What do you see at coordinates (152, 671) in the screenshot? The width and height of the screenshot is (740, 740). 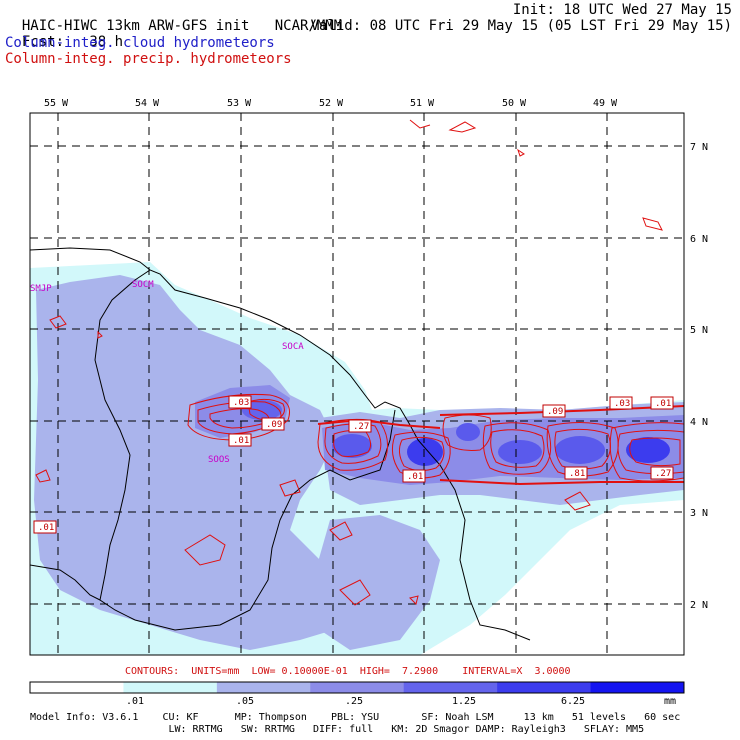 I see `contour-info-prefix: CONTOURS:` at bounding box center [152, 671].